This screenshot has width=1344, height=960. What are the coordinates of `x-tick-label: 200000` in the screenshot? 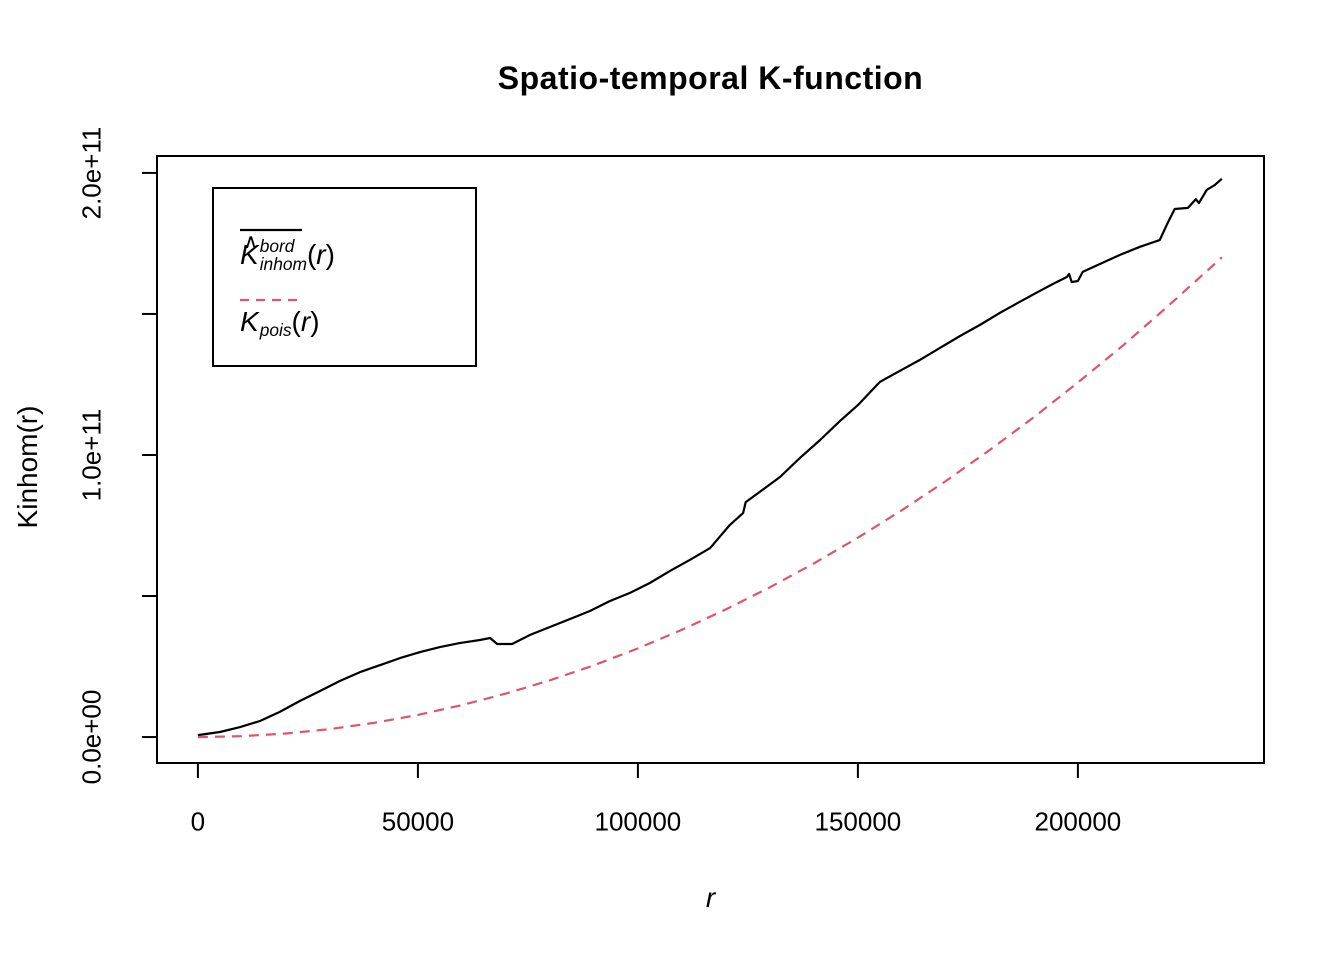 It's located at (1078, 821).